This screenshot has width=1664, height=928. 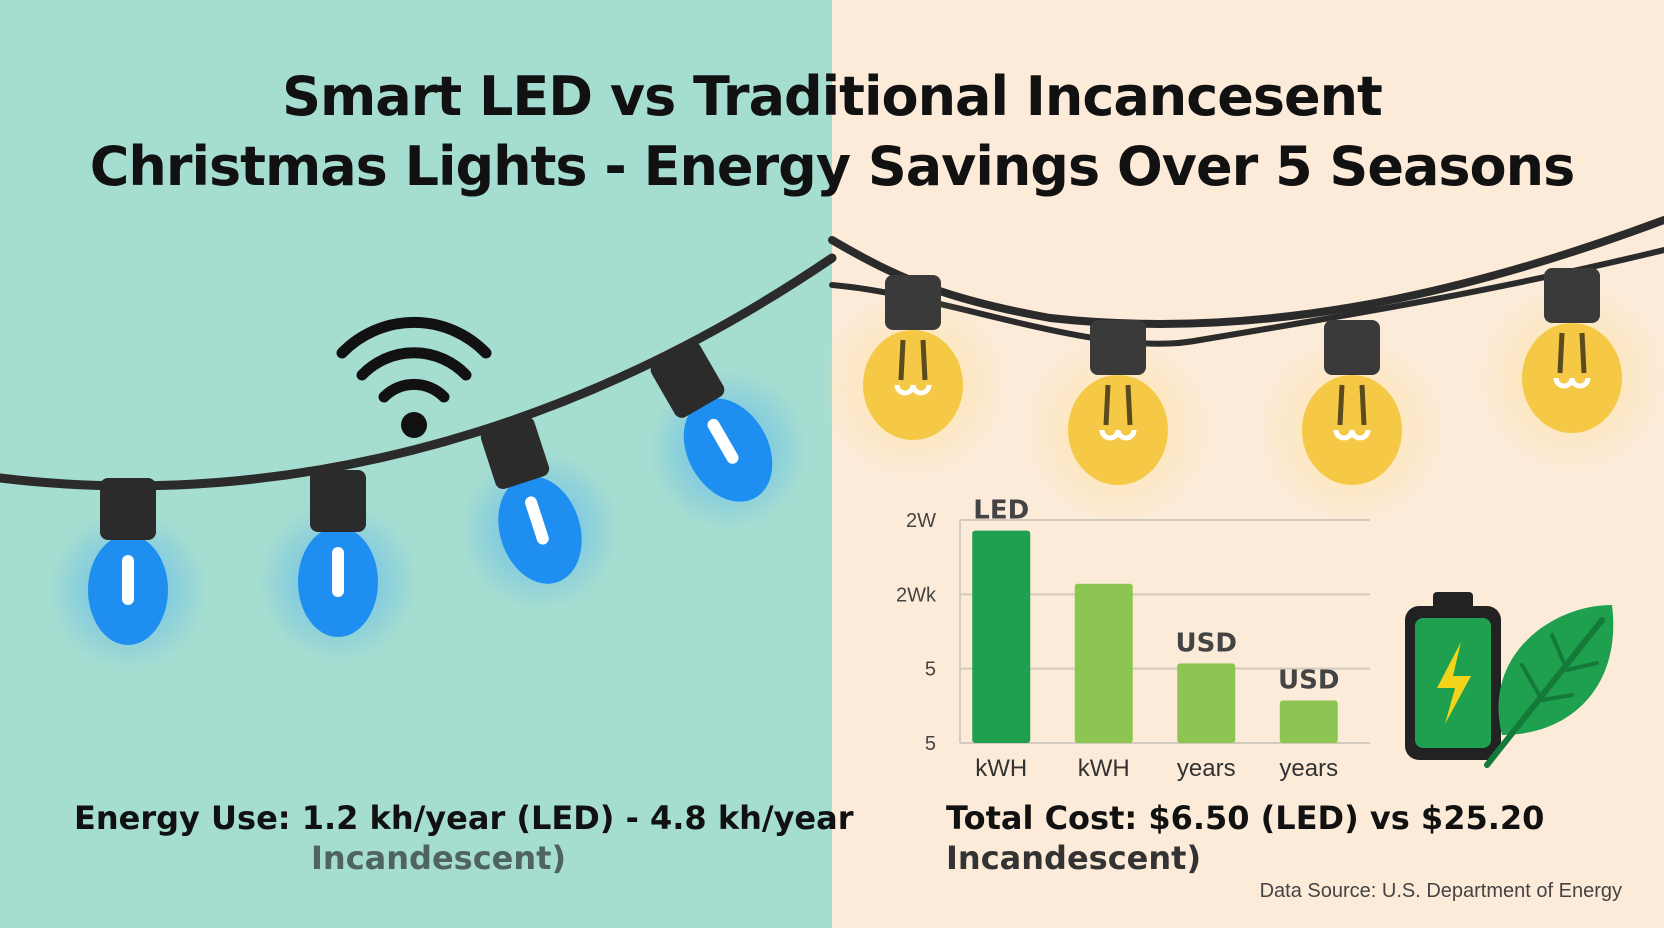 I want to click on battery-icon, so click(x=1453, y=676).